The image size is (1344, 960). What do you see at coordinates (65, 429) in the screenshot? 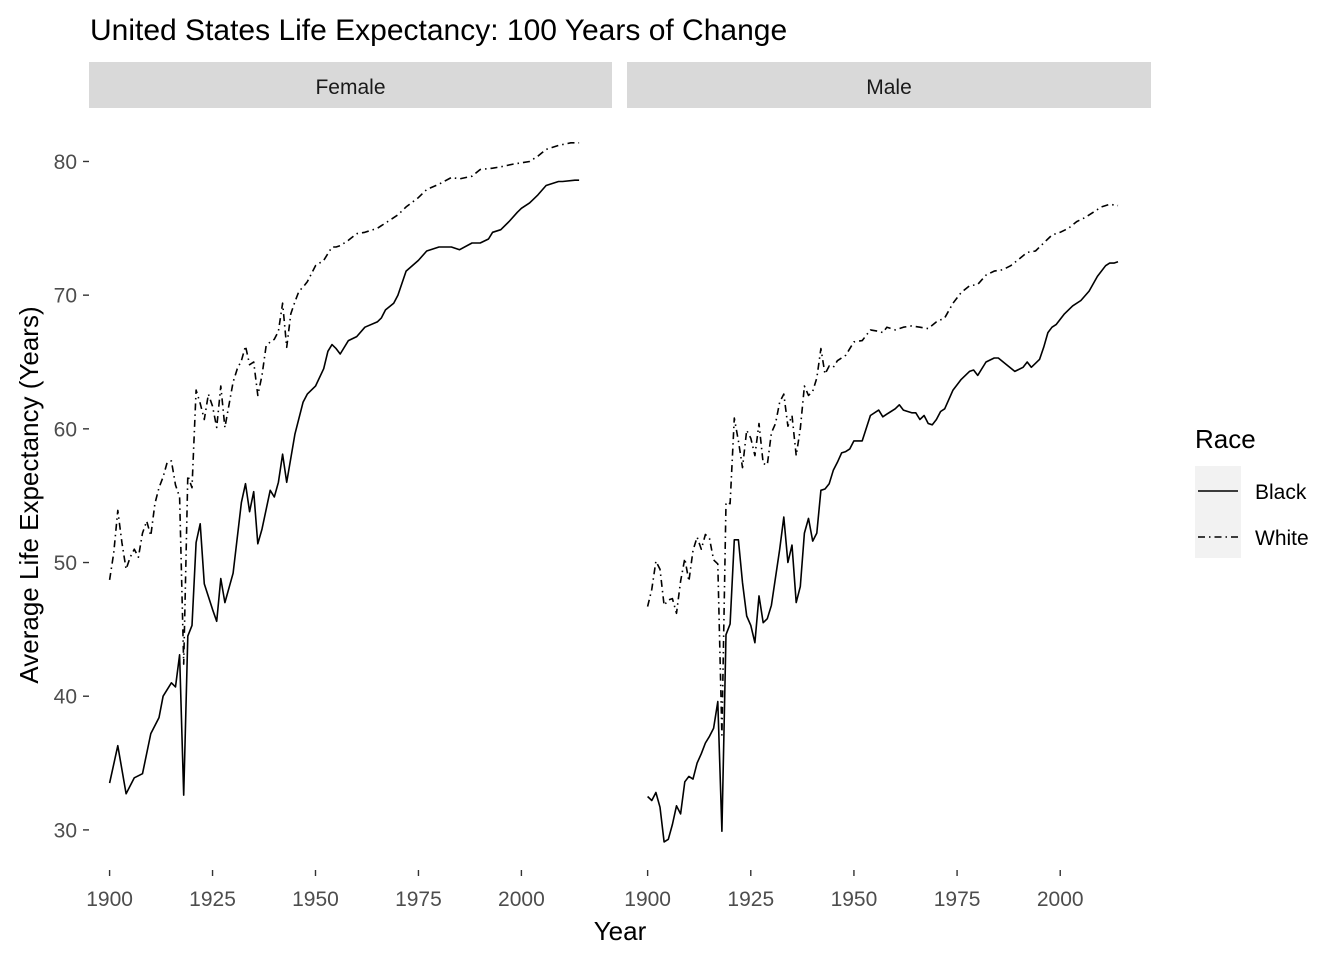
I see `y-tick-label: 60` at bounding box center [65, 429].